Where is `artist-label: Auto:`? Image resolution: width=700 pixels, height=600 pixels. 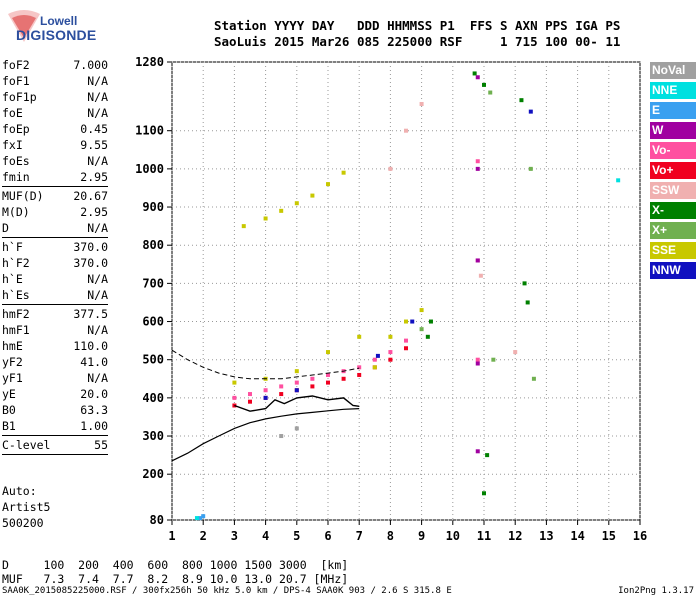 artist-label: Auto: is located at coordinates (19, 491).